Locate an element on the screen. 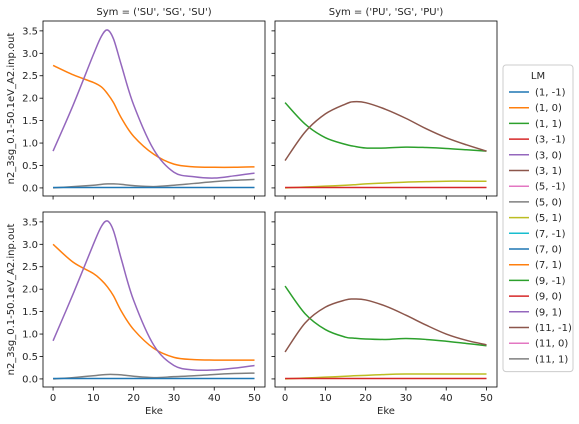 Image resolution: width=579 pixels, height=424 pixels. legend-box is located at coordinates (538, 218).